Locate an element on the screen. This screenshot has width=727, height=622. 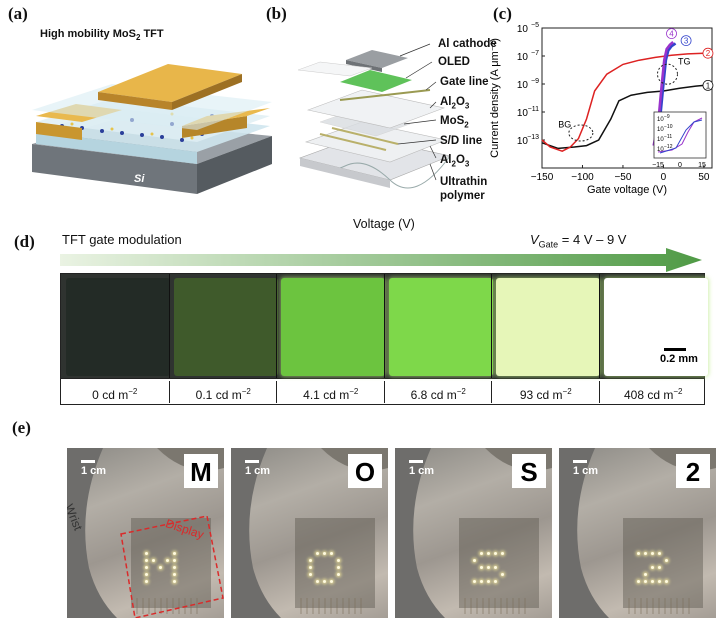
layer-stack-illustration is located at coordinates (374, 116).